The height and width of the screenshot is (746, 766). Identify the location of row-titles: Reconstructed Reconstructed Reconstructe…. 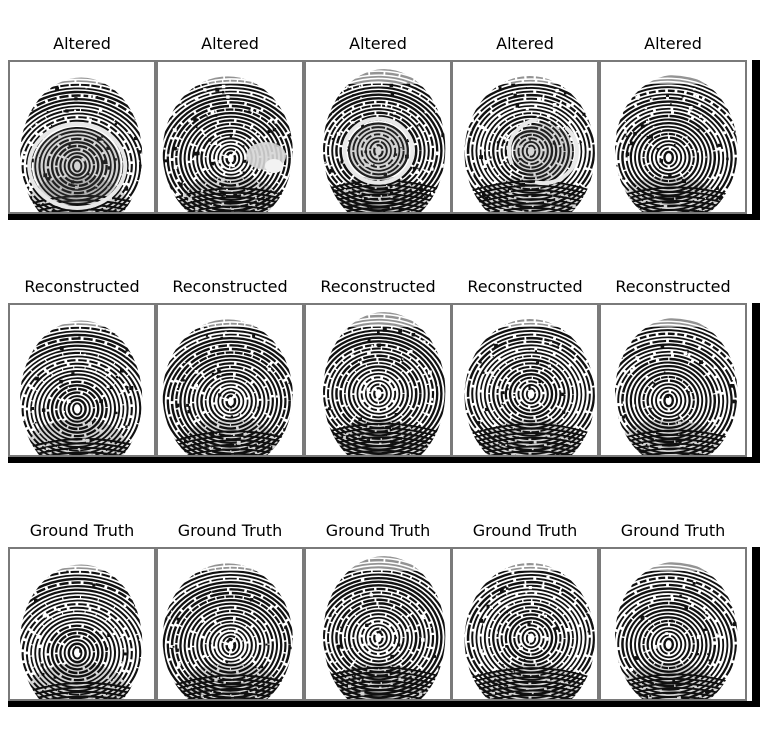
(384, 290).